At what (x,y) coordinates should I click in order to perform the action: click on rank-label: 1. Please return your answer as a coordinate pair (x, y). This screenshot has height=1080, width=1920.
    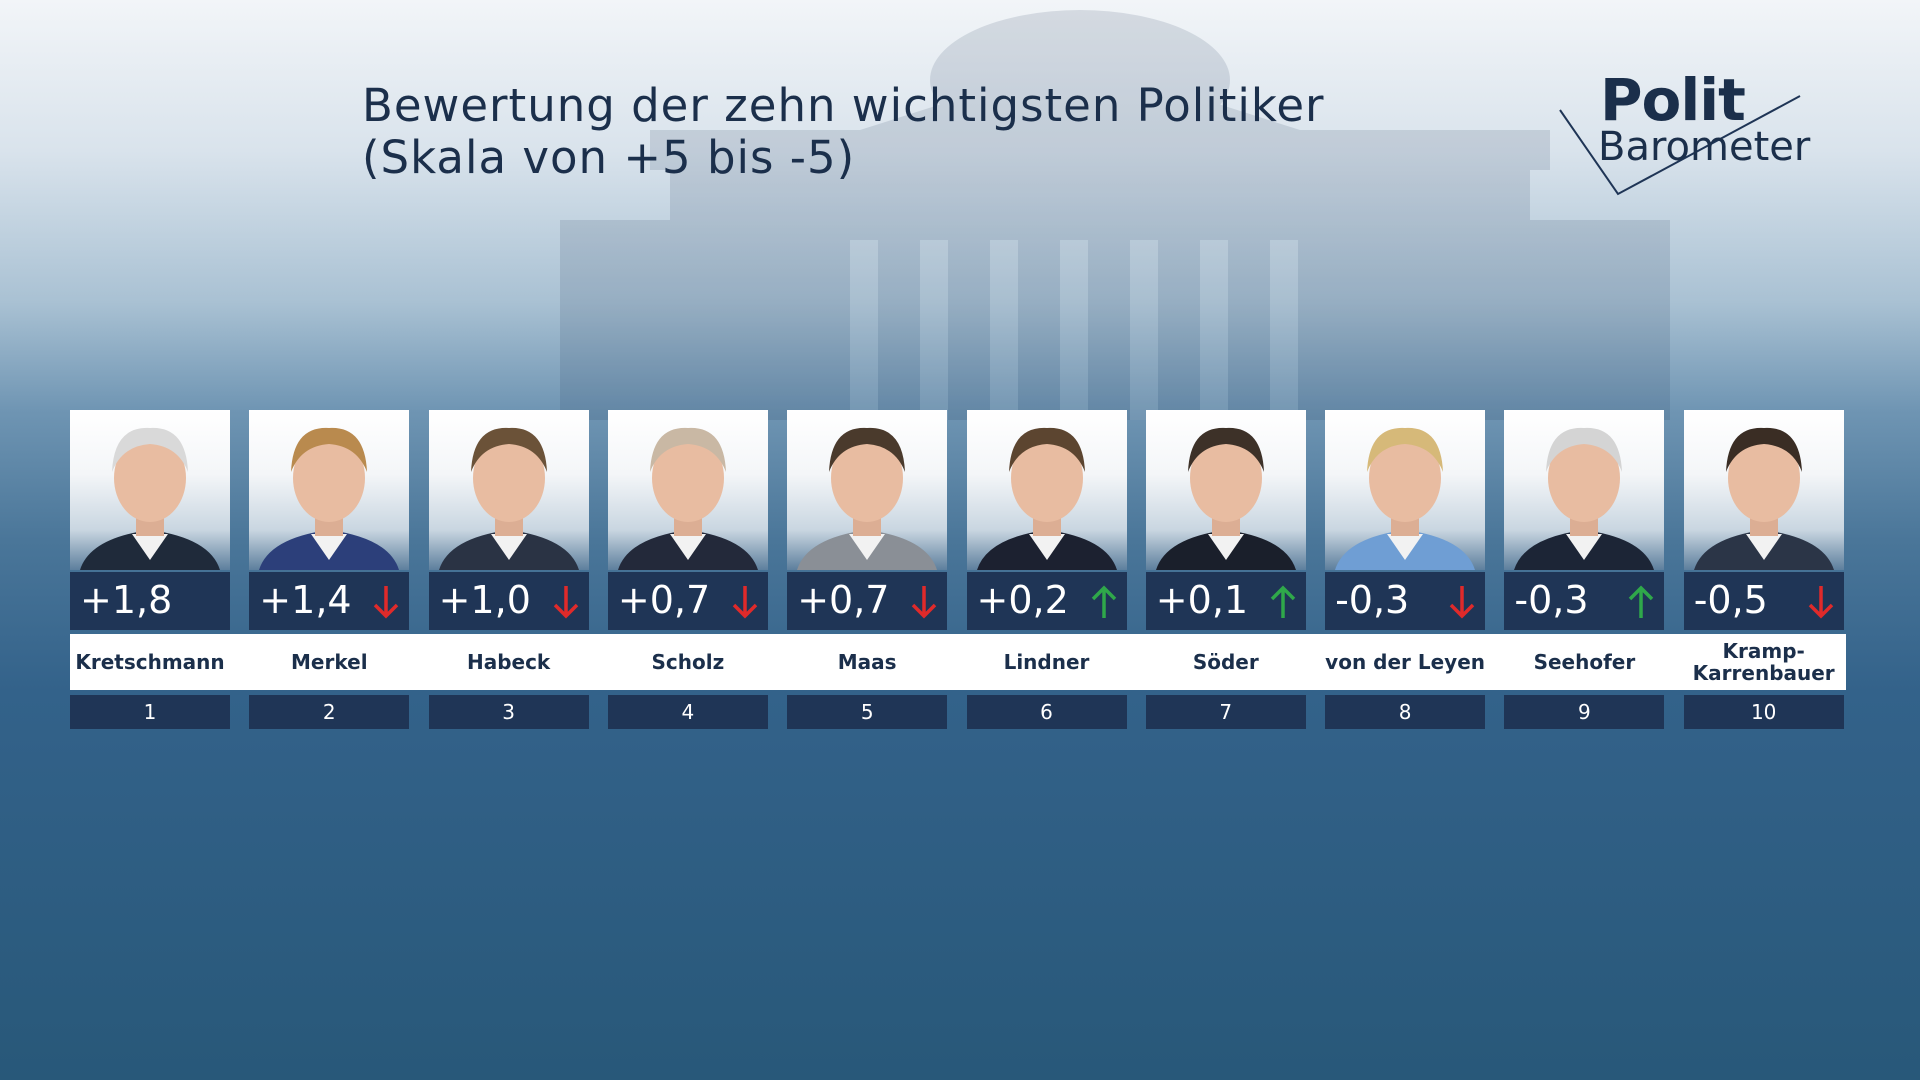
    Looking at the image, I should click on (150, 712).